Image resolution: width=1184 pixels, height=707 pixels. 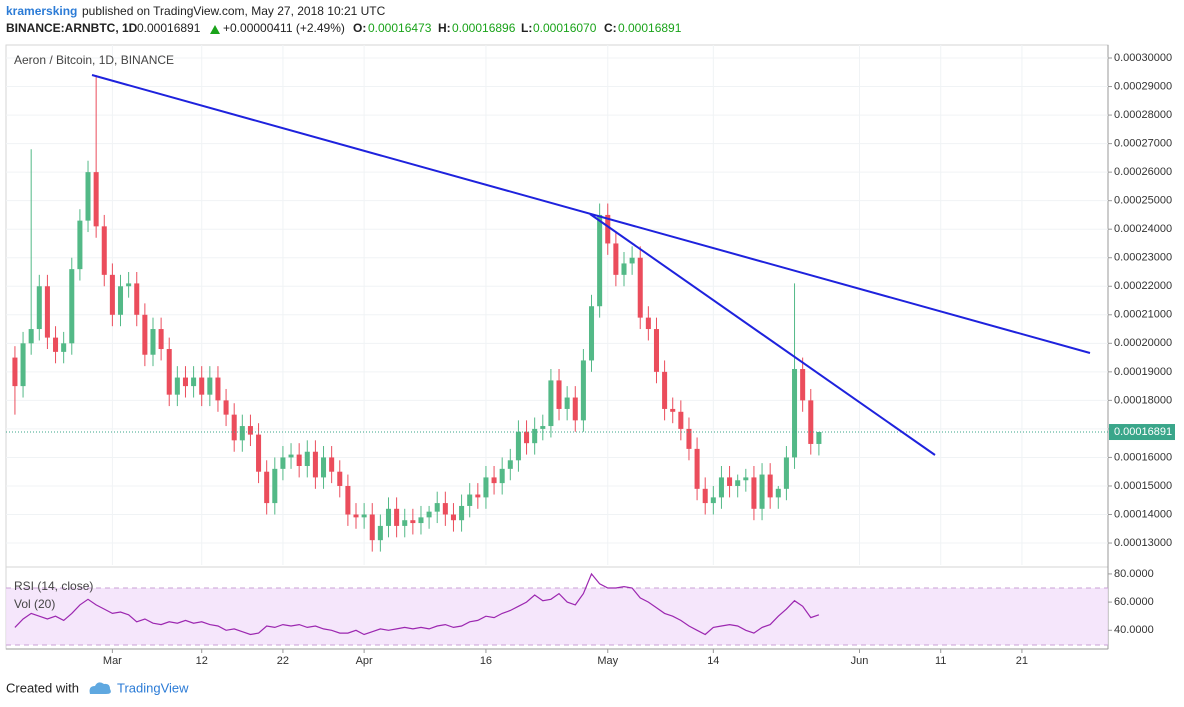 What do you see at coordinates (565, 28) in the screenshot?
I see `low: 0.00016070` at bounding box center [565, 28].